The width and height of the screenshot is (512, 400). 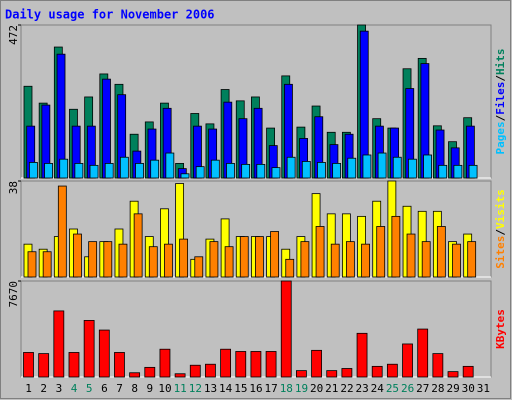 I want to click on legend-entry: Sites, so click(x=500, y=252).